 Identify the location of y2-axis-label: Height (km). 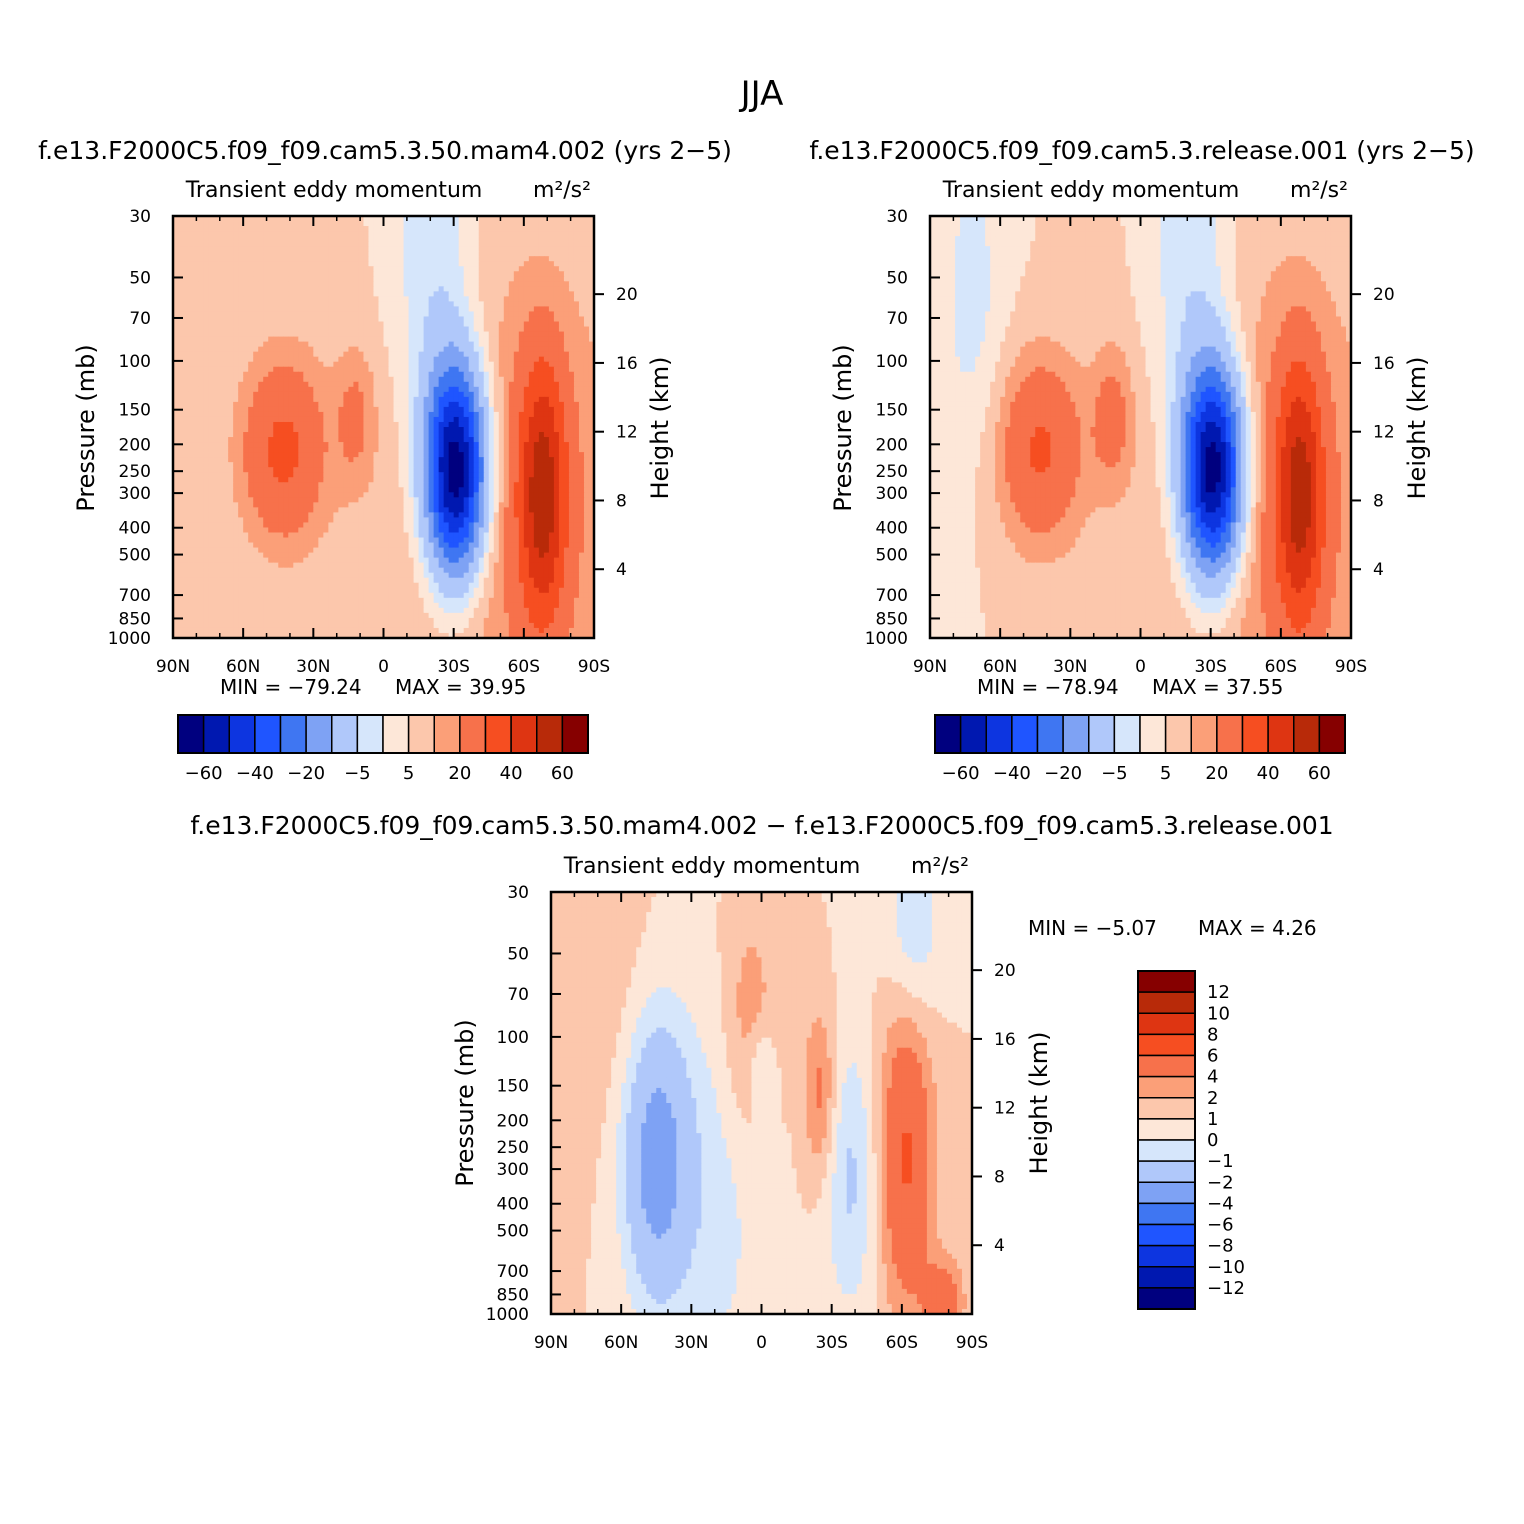
(660, 428).